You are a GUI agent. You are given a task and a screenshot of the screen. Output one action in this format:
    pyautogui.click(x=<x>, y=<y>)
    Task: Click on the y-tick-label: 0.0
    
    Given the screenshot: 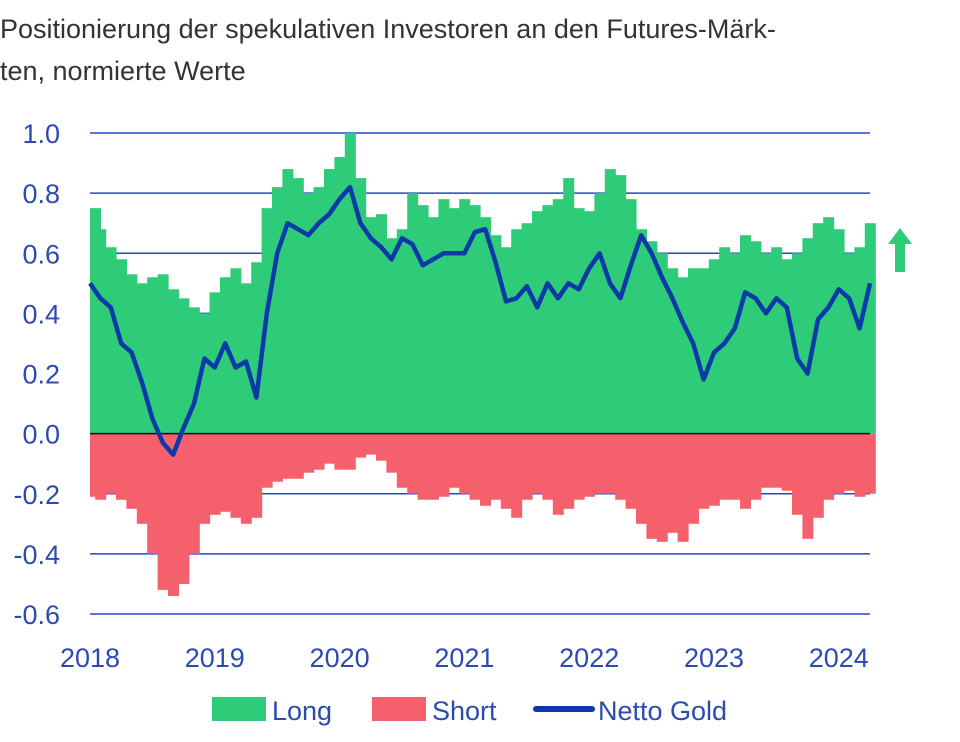 What is the action you would take?
    pyautogui.click(x=41, y=435)
    